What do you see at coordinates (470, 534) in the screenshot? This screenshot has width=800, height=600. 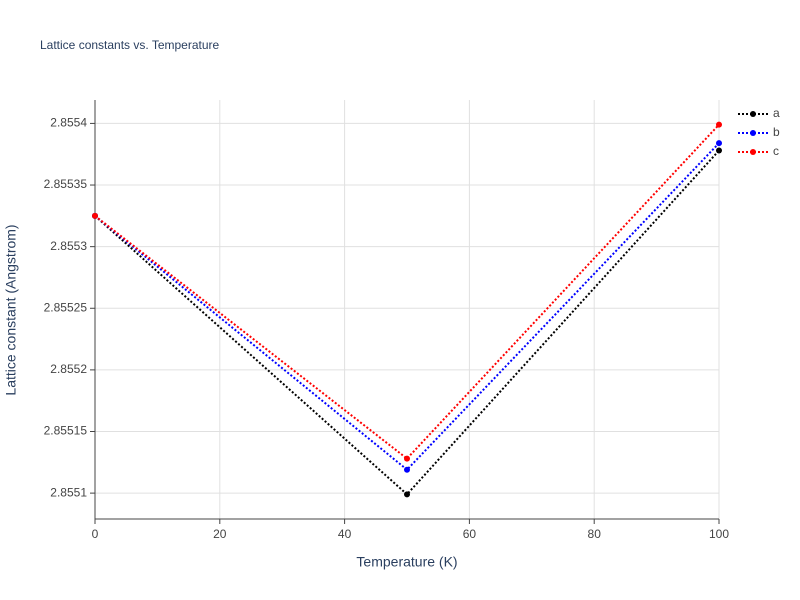 I see `x-tick-label: 60` at bounding box center [470, 534].